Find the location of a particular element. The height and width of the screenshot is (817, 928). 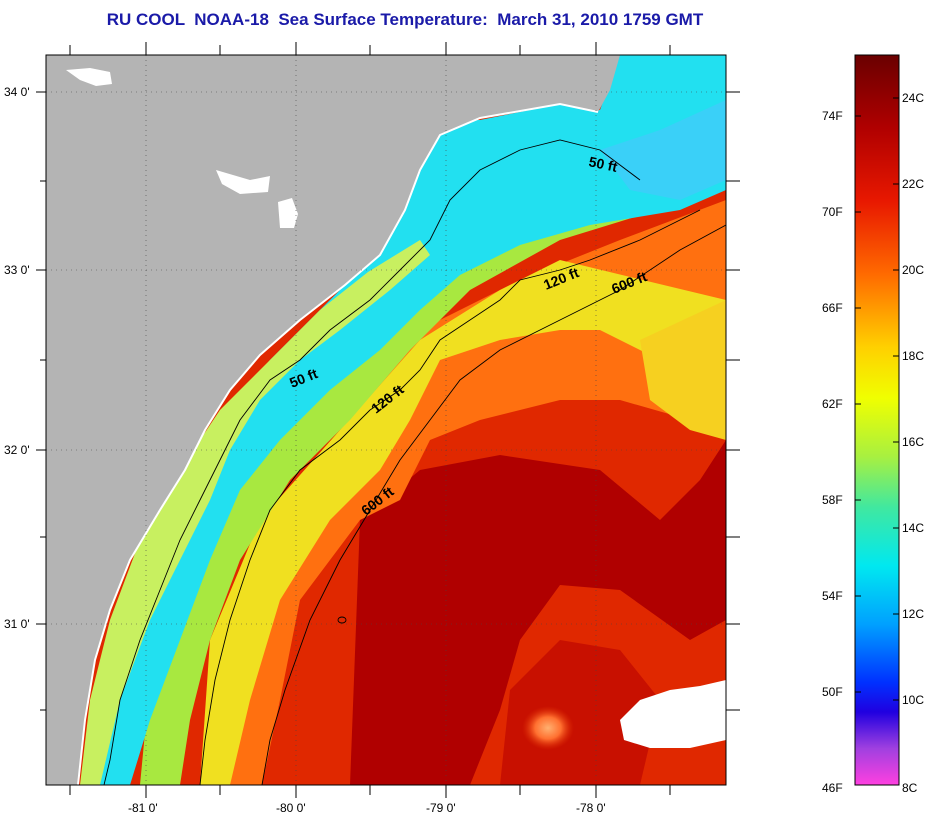

colorbar-f-46: 46F is located at coordinates (832, 788).